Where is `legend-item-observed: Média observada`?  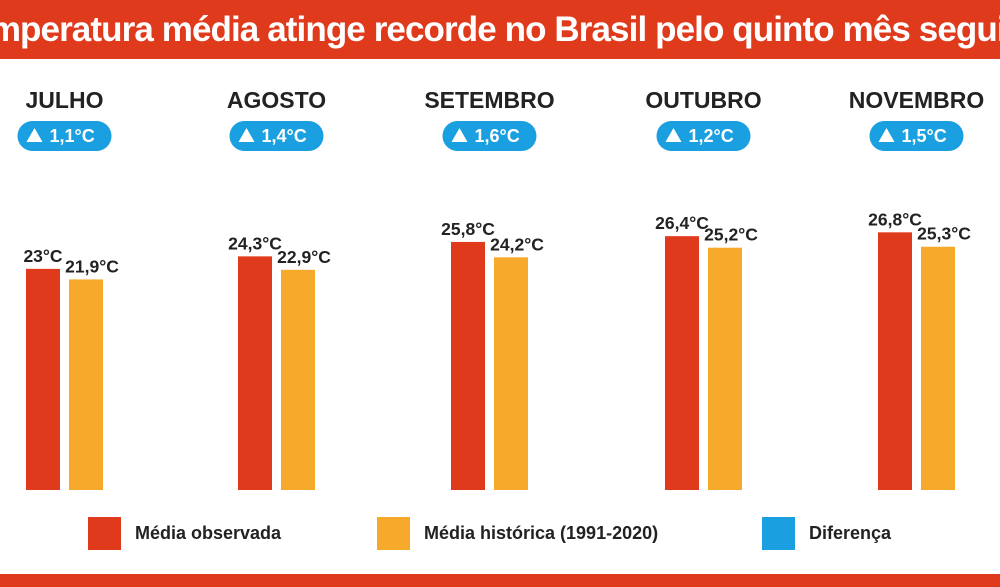
legend-item-observed: Média observada is located at coordinates (184, 533).